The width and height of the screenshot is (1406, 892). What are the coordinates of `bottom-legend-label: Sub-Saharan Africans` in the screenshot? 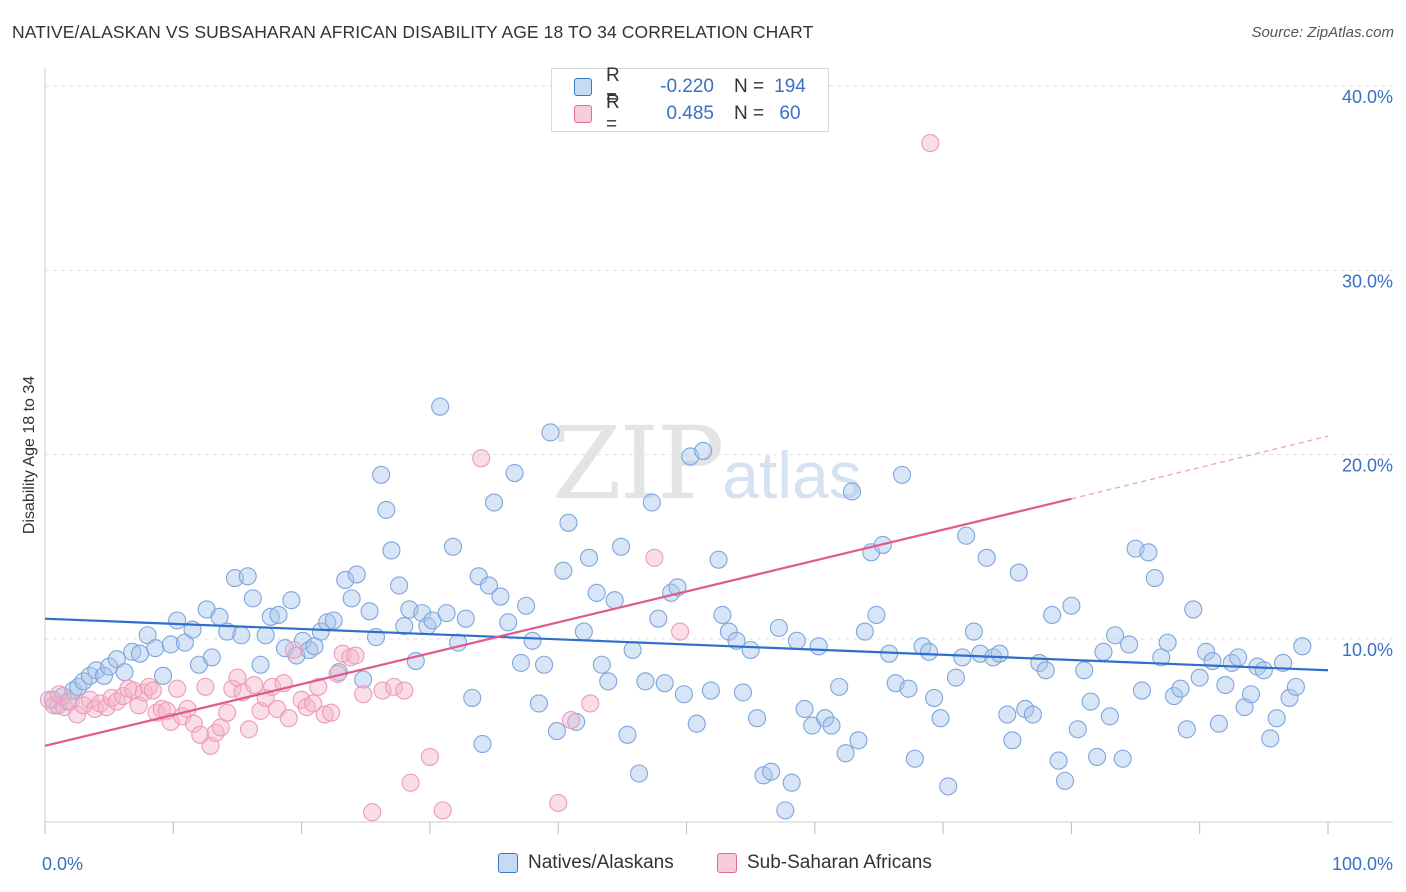 It's located at (839, 862).